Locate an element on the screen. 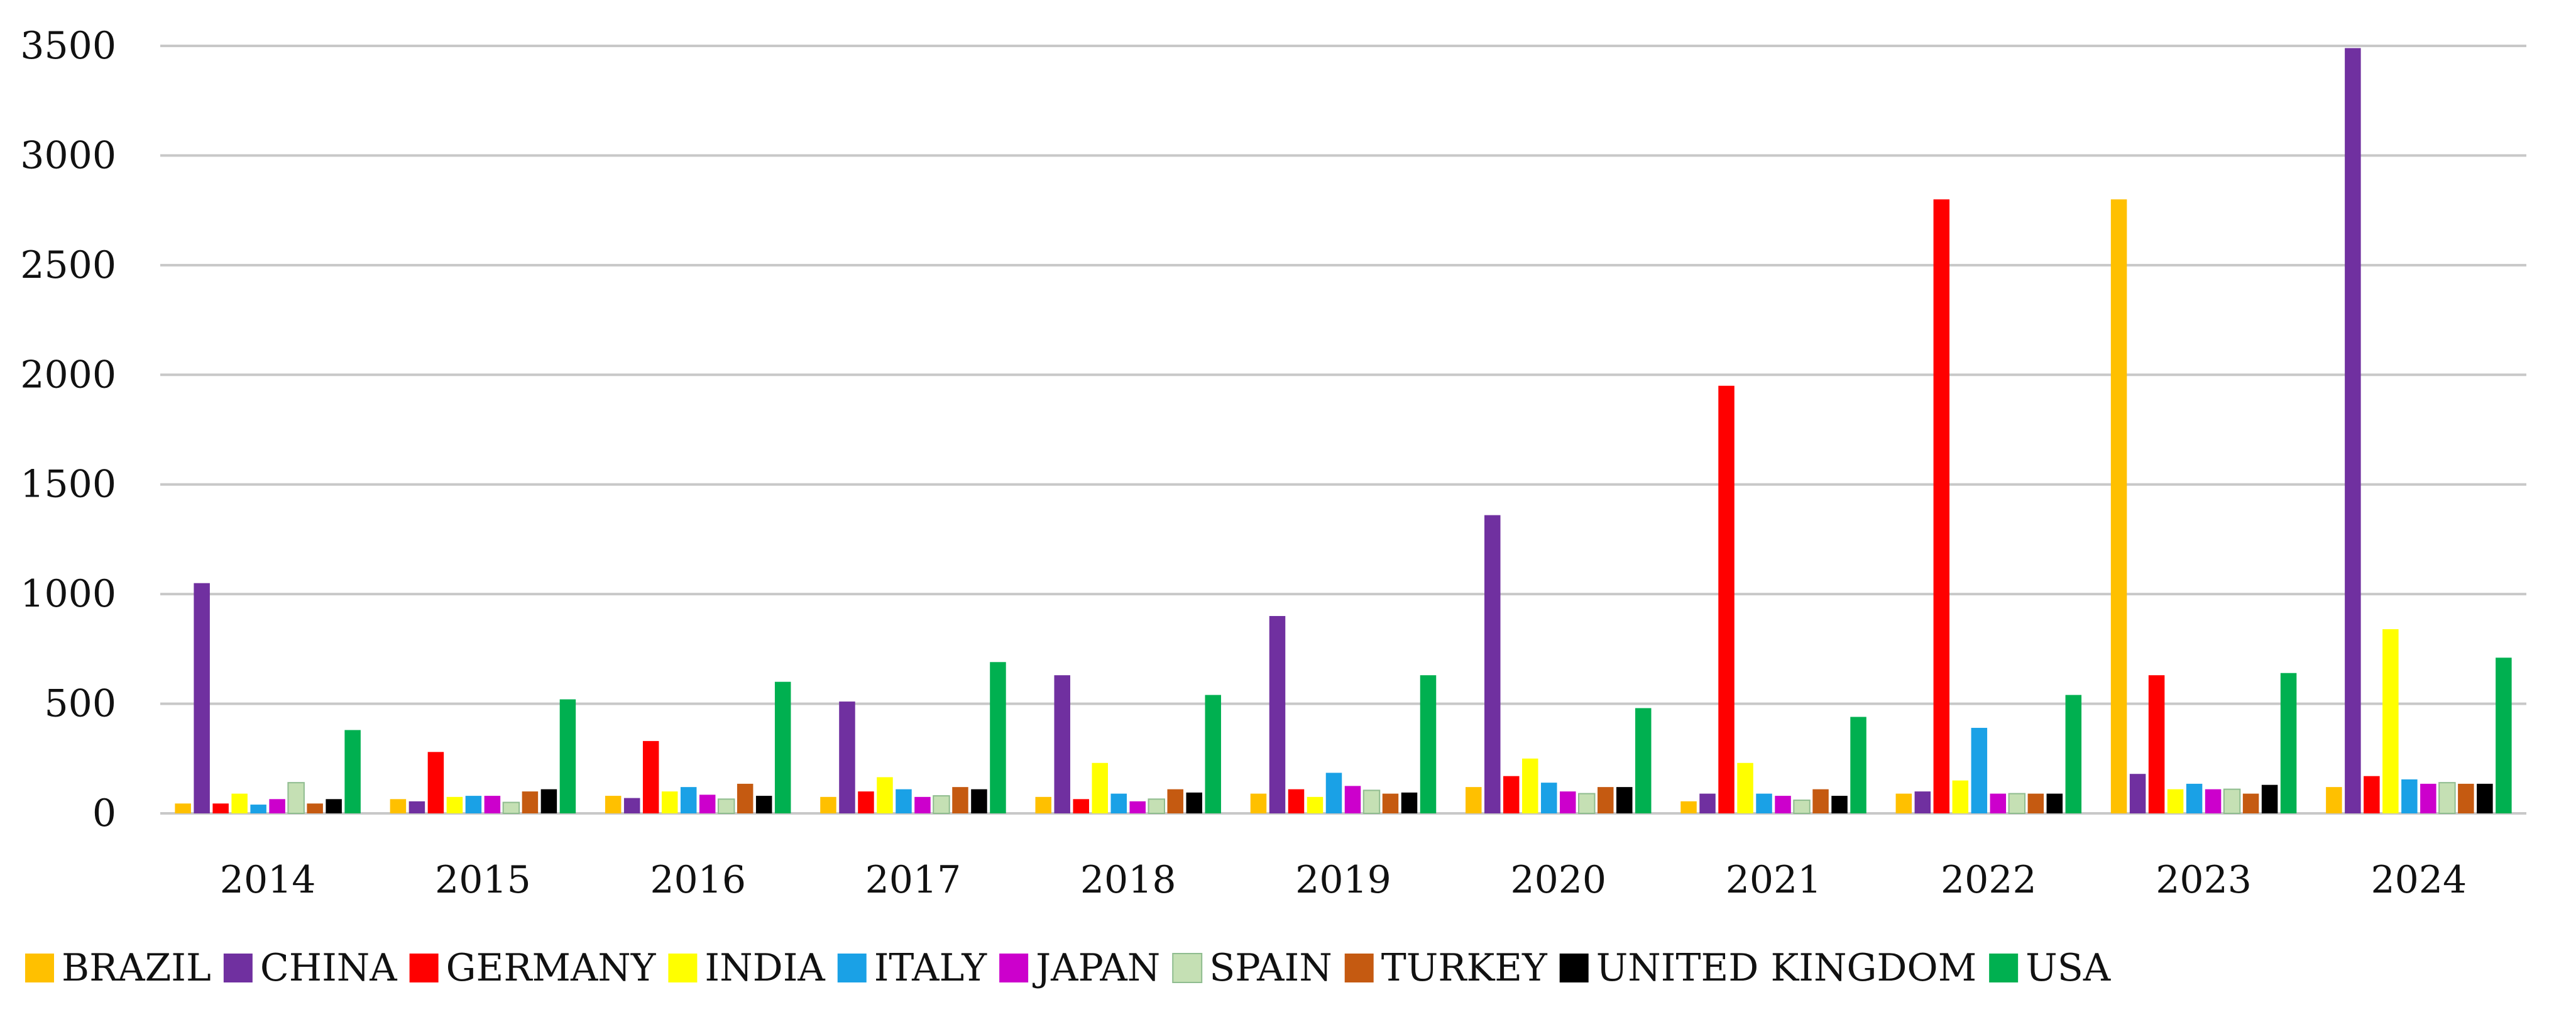 The width and height of the screenshot is (2576, 1012). legend-label: INDIA is located at coordinates (764, 968).